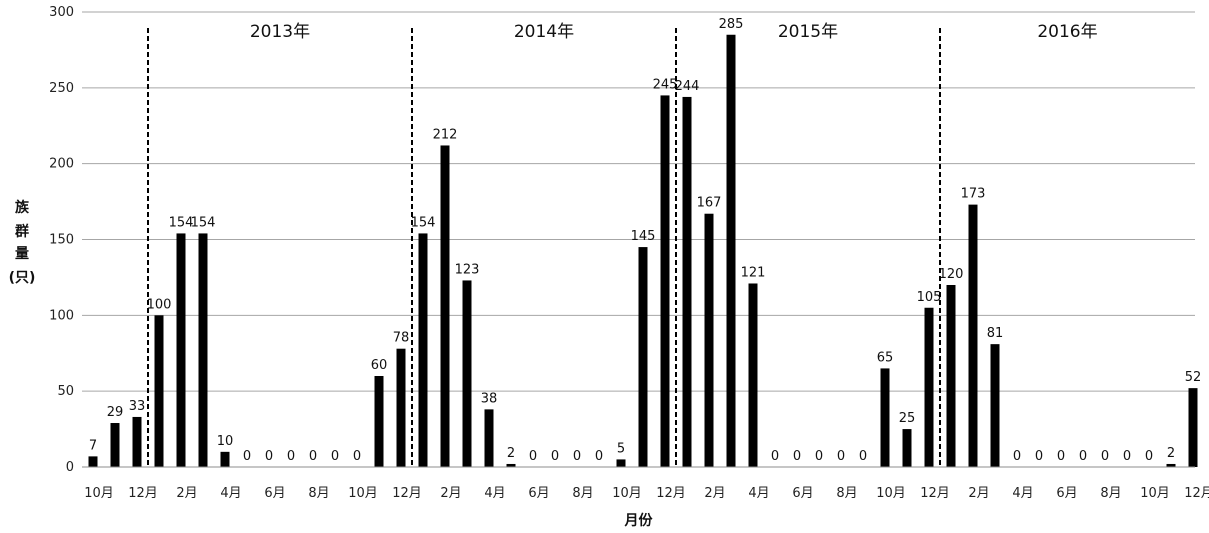 This screenshot has height=533, width=1209. What do you see at coordinates (280, 32) in the screenshot?
I see `year-label: 2013年` at bounding box center [280, 32].